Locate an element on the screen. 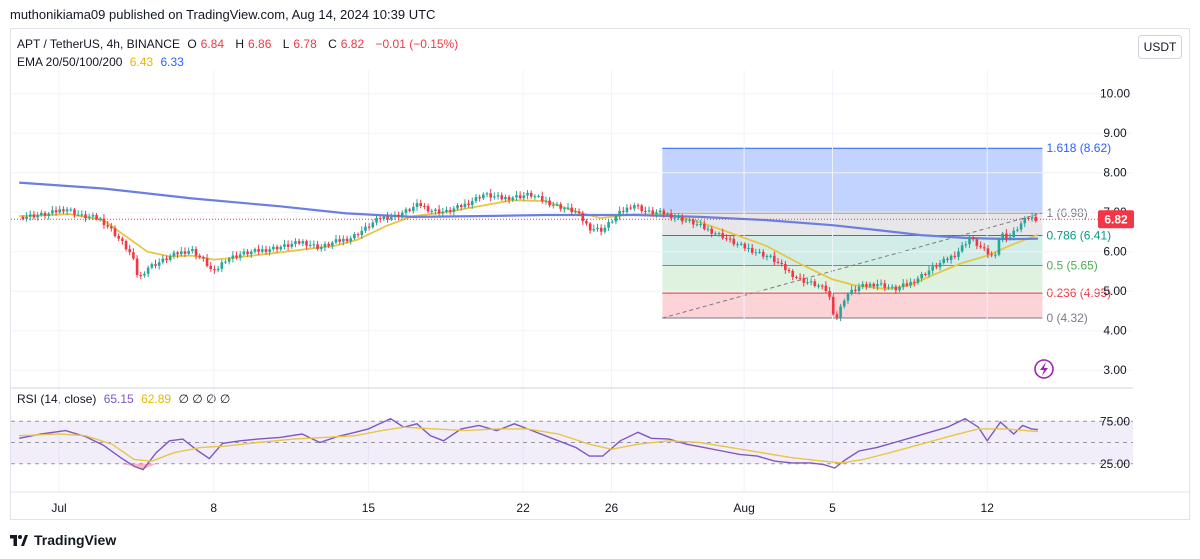 This screenshot has width=1200, height=559. change-value: −0.01 (−0.15%) is located at coordinates (417, 44).